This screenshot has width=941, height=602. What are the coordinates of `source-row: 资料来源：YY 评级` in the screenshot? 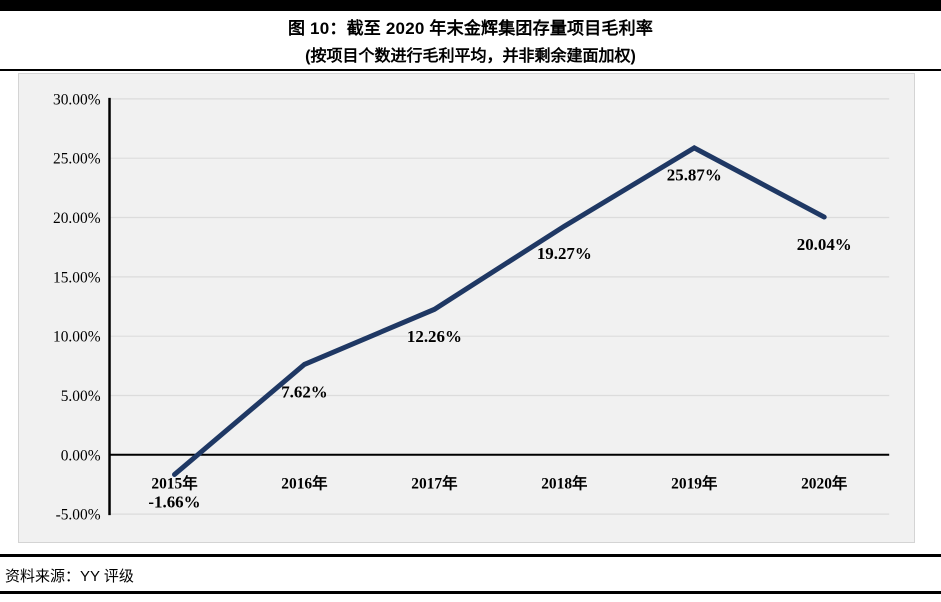 It's located at (470, 575).